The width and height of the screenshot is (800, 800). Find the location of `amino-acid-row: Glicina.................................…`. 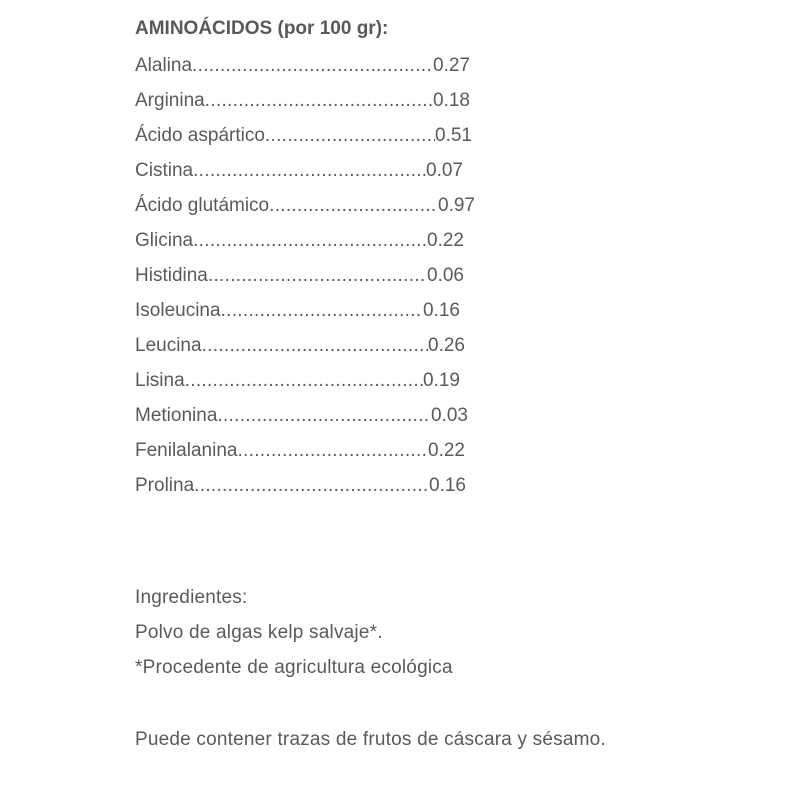

amino-acid-row: Glicina.................................… is located at coordinates (299, 246).